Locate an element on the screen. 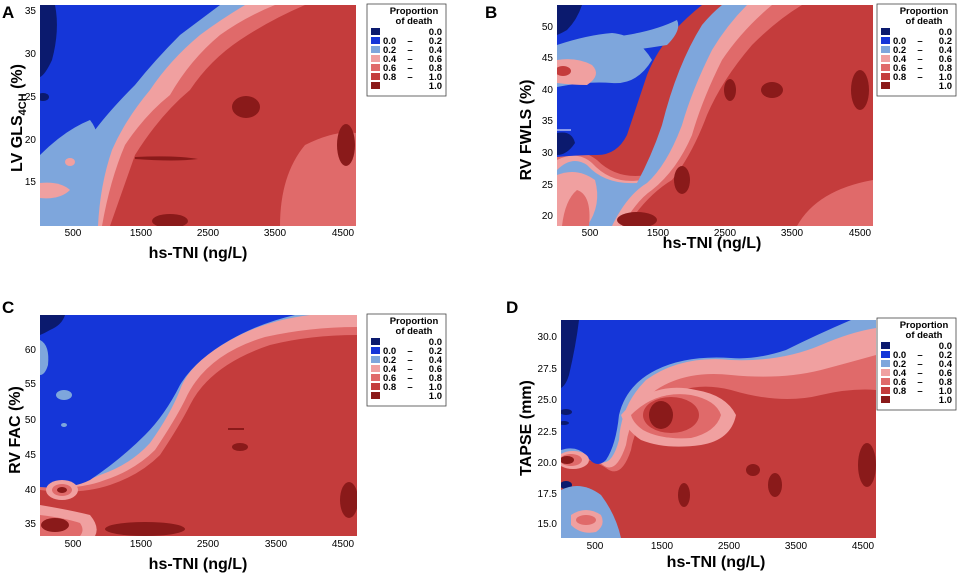 The width and height of the screenshot is (957, 580). legend-row: 0.2– 0.4 is located at coordinates (407, 50).